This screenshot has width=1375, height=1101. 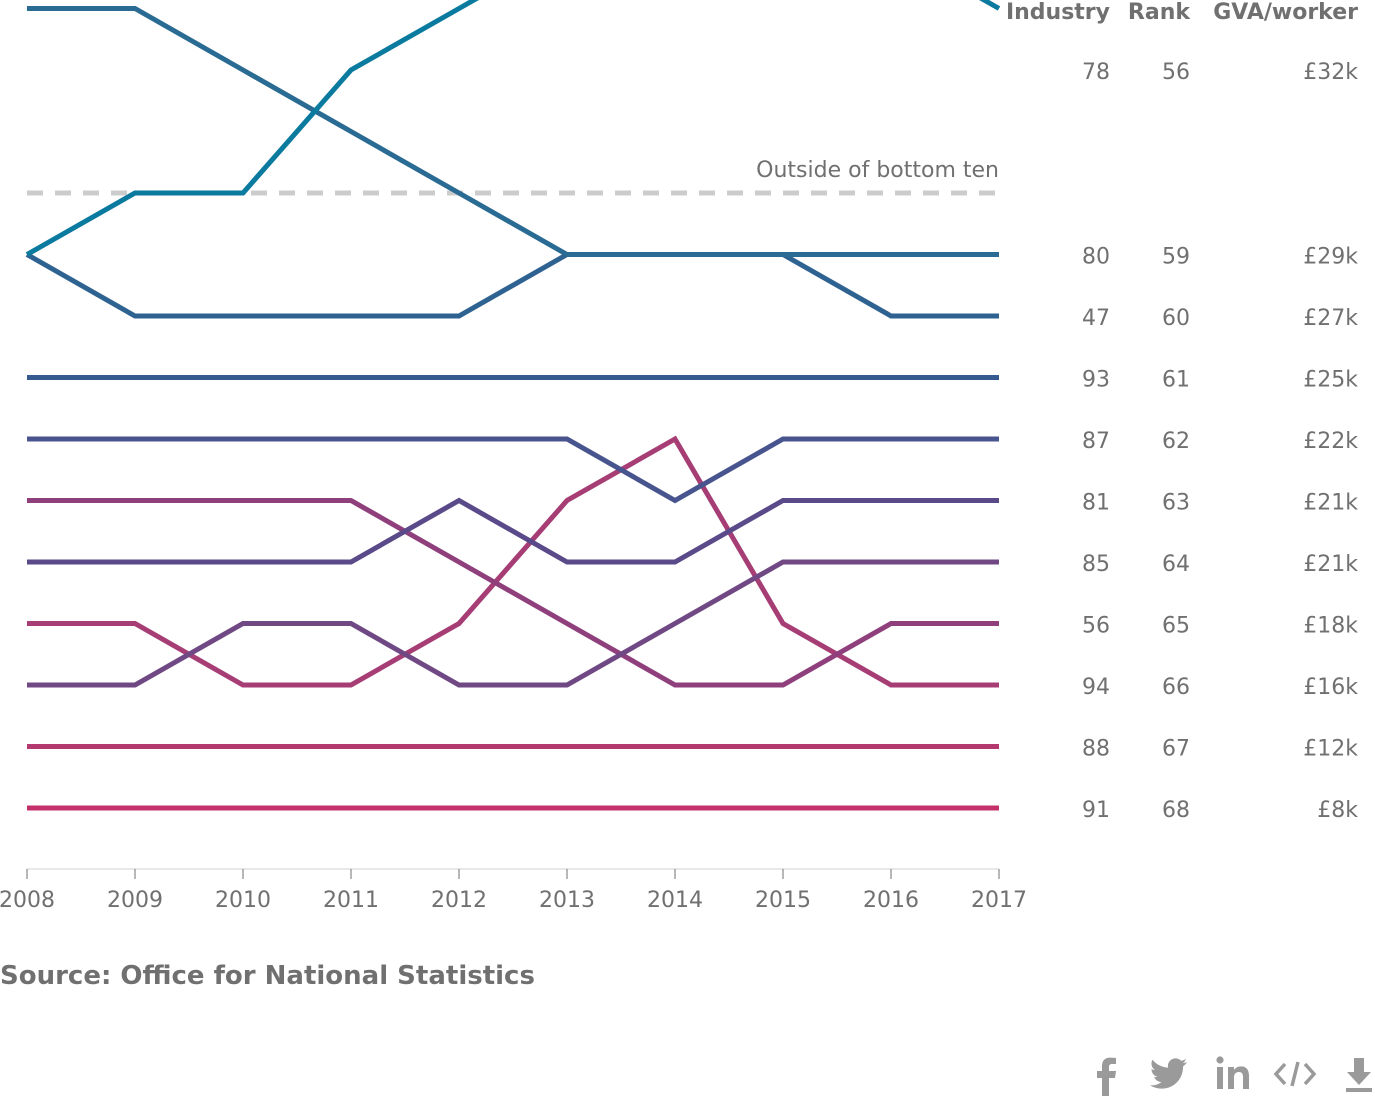 I want to click on rank-cell: 67, so click(x=1176, y=749).